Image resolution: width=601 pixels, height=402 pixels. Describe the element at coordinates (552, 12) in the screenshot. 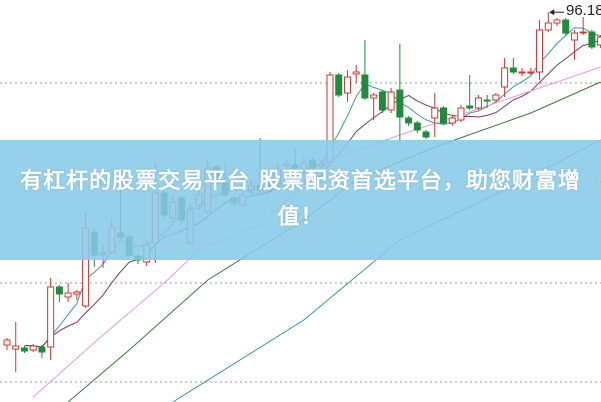

I see `max-marker-arrow-icon` at that location.